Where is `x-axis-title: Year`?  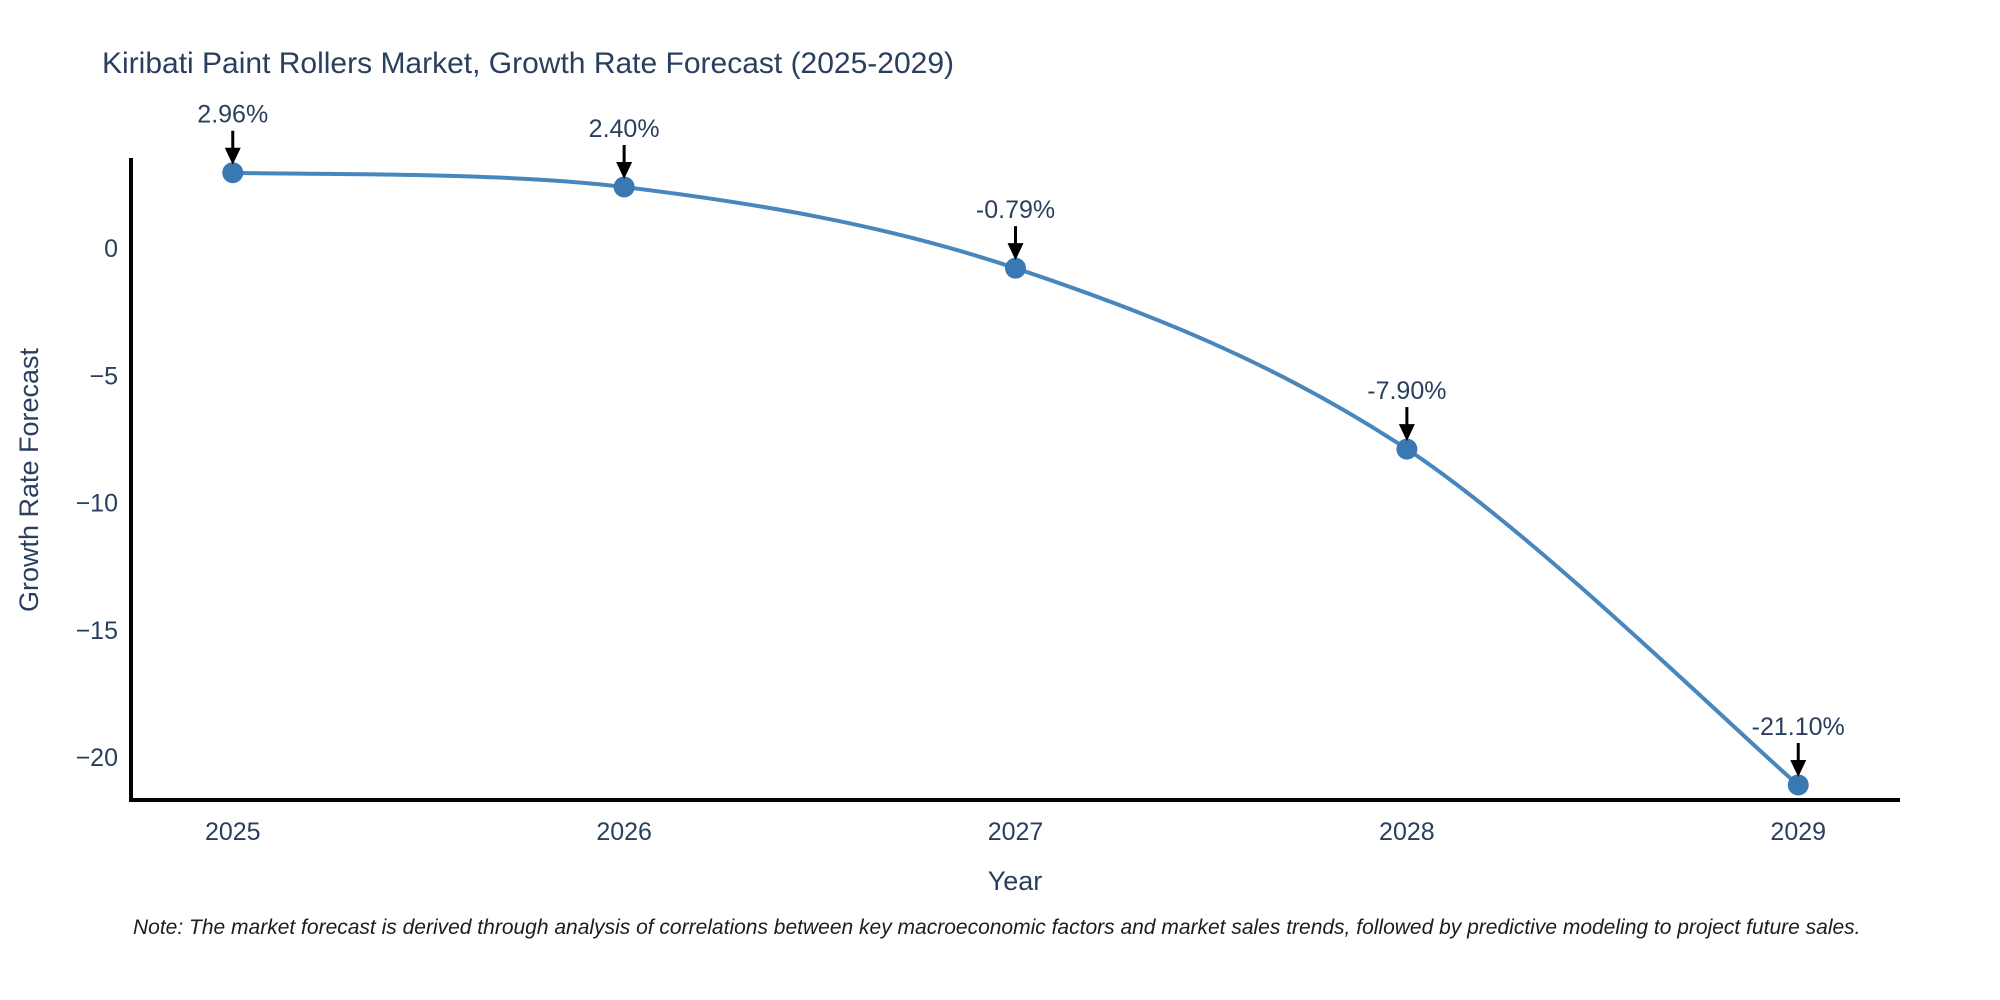 x-axis-title: Year is located at coordinates (1015, 881).